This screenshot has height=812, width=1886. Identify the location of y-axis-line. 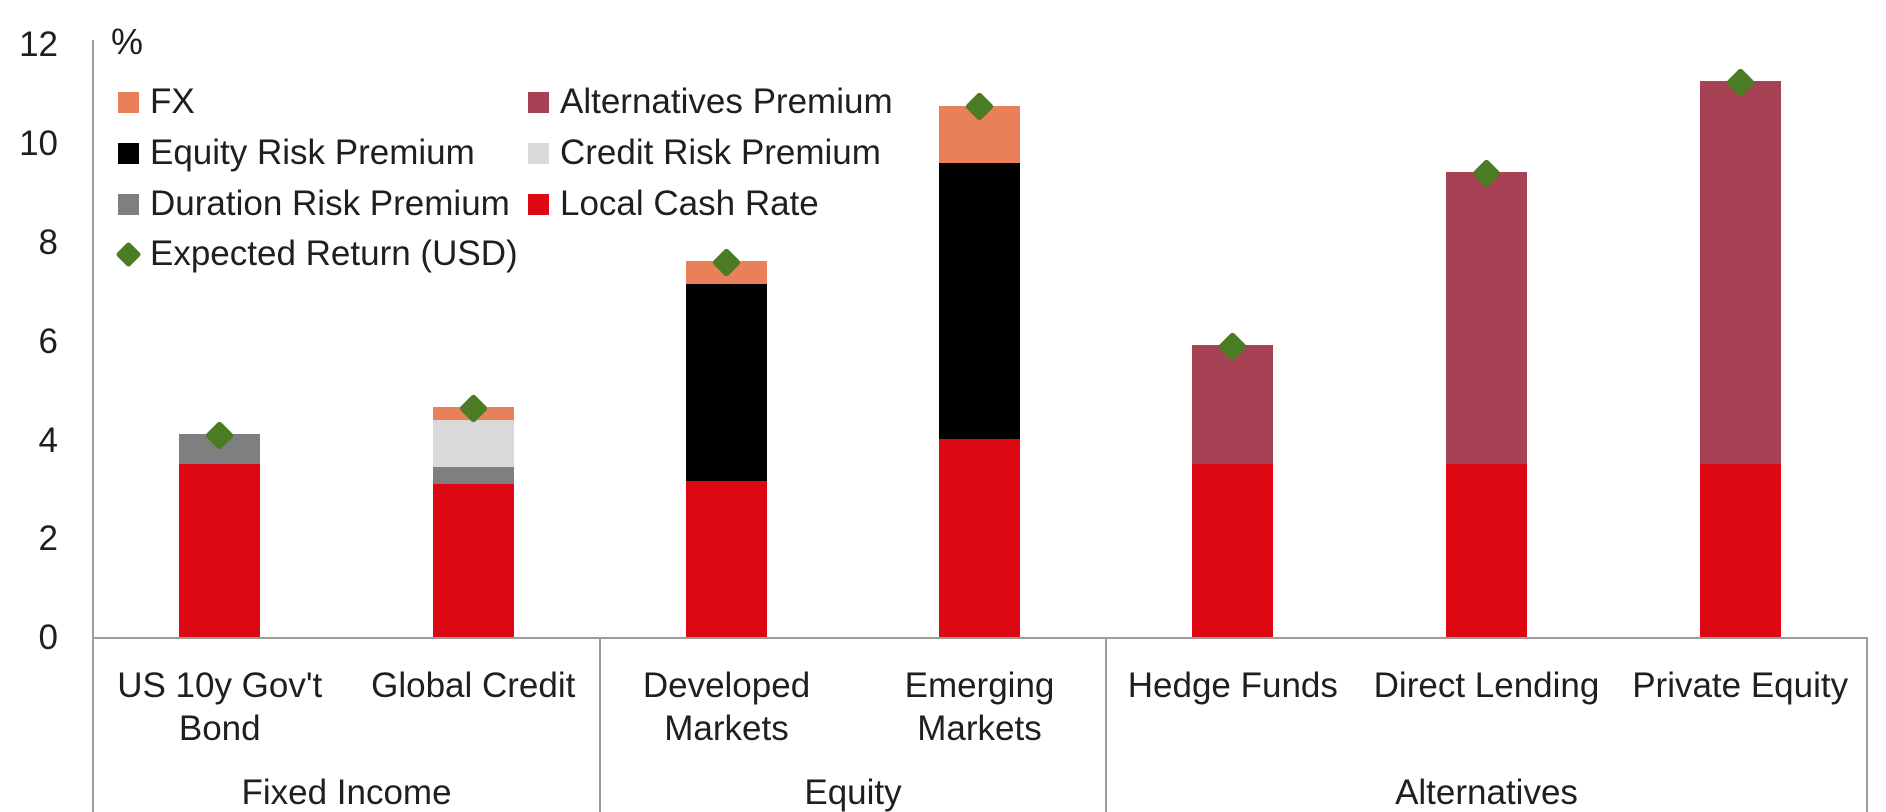
(93, 426).